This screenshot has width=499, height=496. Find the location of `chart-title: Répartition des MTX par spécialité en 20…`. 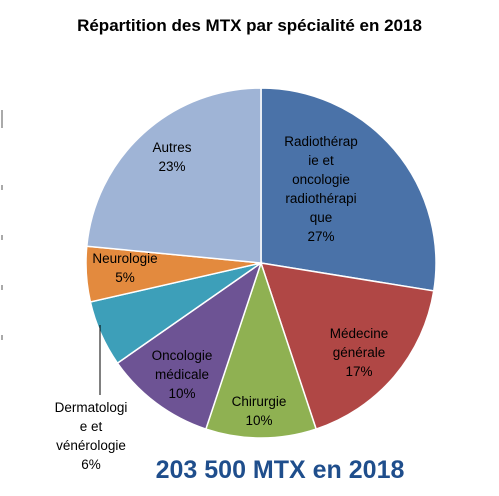

chart-title: Répartition des MTX par spécialité en 20… is located at coordinates (249, 25).